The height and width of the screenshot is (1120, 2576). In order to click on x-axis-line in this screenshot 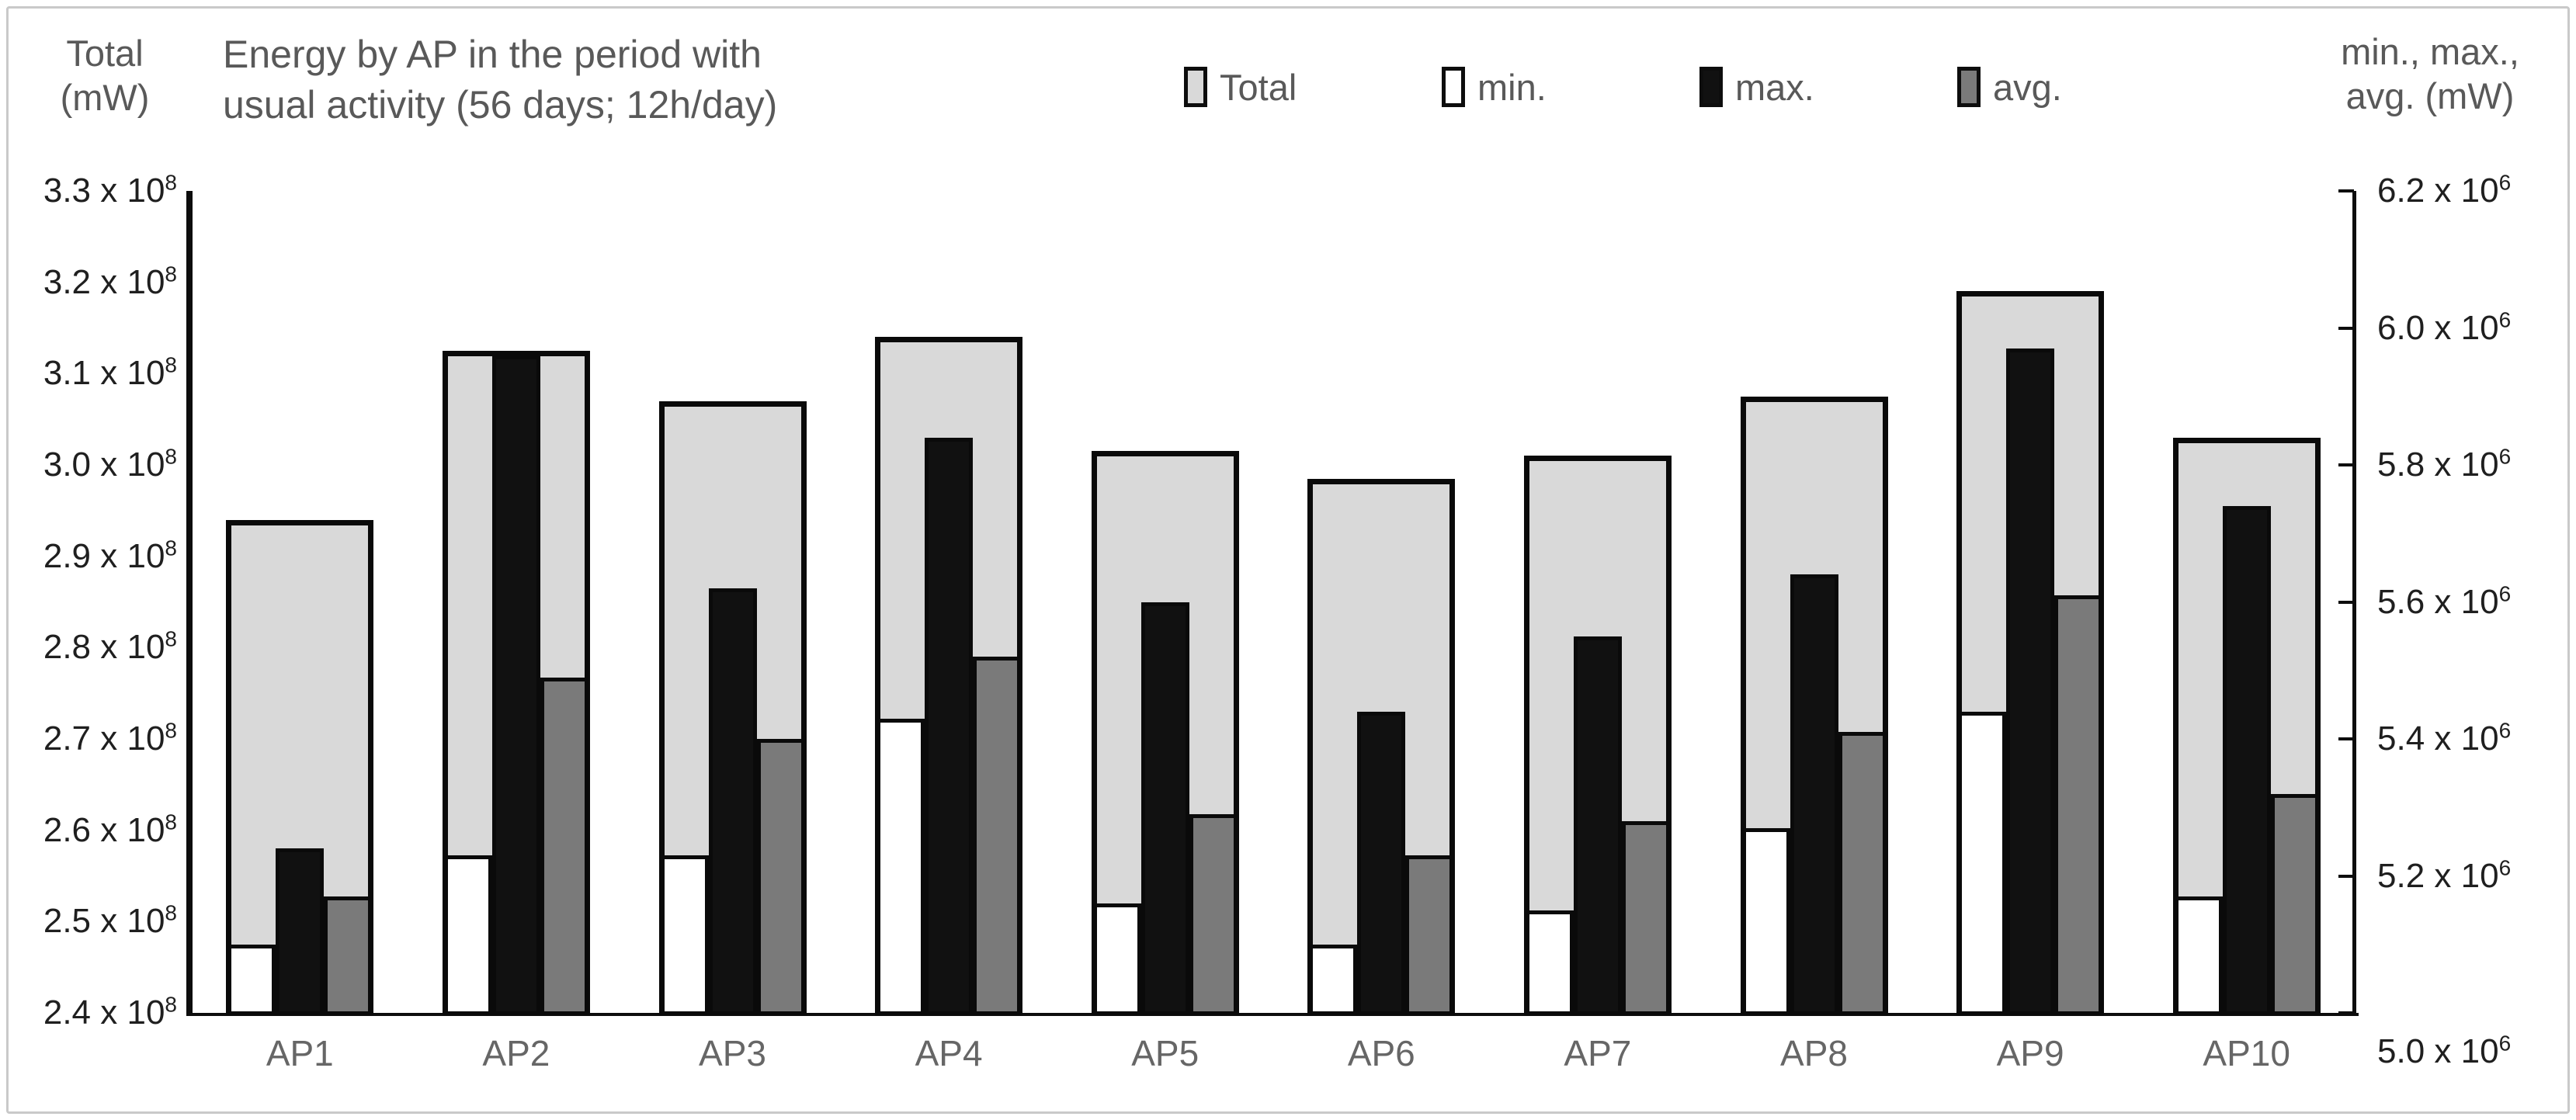, I will do `click(1272, 1014)`.